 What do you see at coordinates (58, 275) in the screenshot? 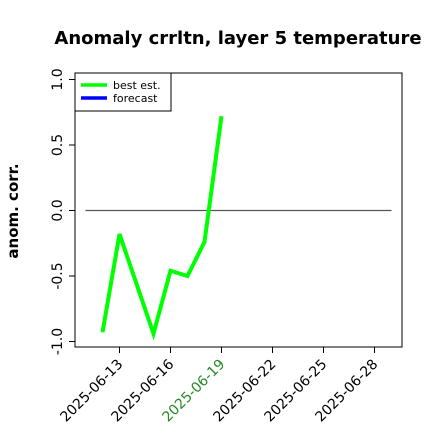
I see `y-tick-label: -0.5` at bounding box center [58, 275].